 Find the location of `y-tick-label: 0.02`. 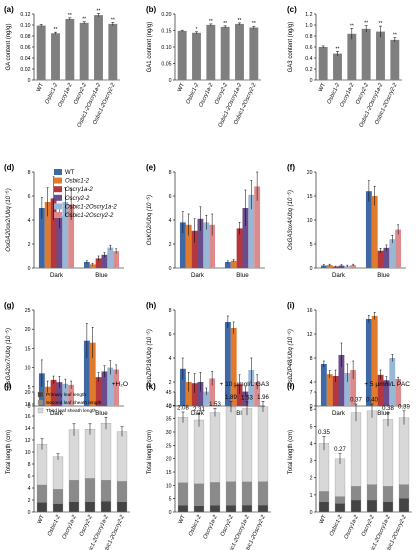

y-tick-label: 0.02 is located at coordinates (25, 70).